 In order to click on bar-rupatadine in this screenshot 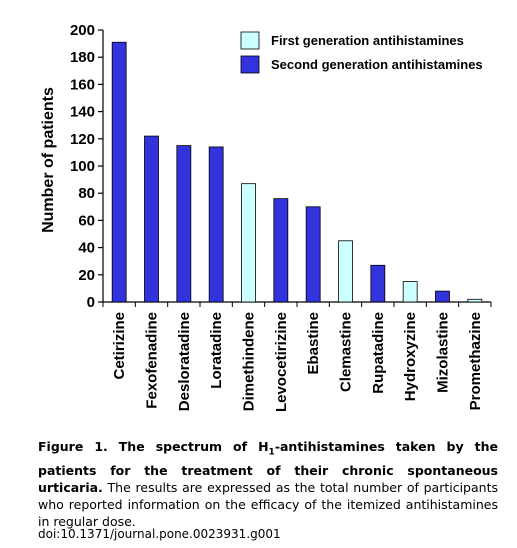, I will do `click(378, 283)`.